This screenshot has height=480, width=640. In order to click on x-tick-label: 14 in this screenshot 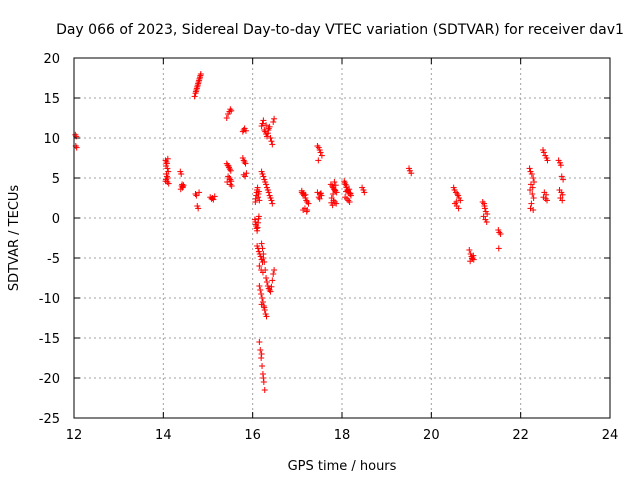, I will do `click(163, 435)`.